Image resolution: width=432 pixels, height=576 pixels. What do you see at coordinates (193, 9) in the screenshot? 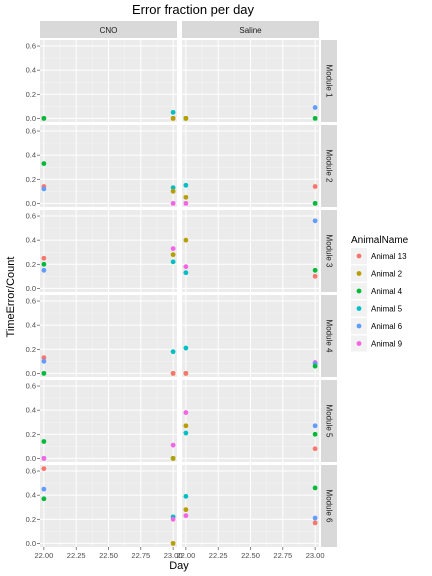
I see `chart-title: Error fraction per day` at bounding box center [193, 9].